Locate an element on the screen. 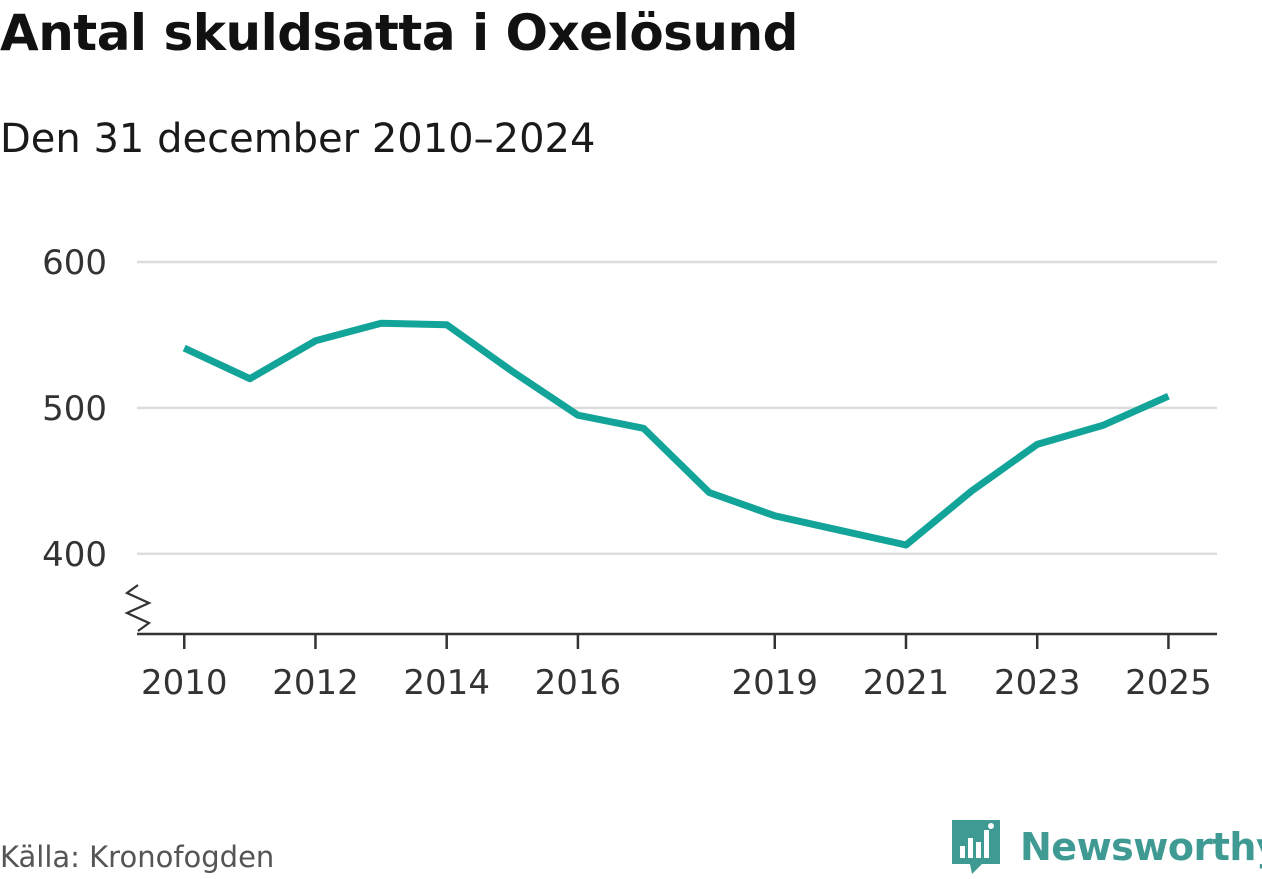 The width and height of the screenshot is (1262, 879). data-point-2024 is located at coordinates (1102, 425).